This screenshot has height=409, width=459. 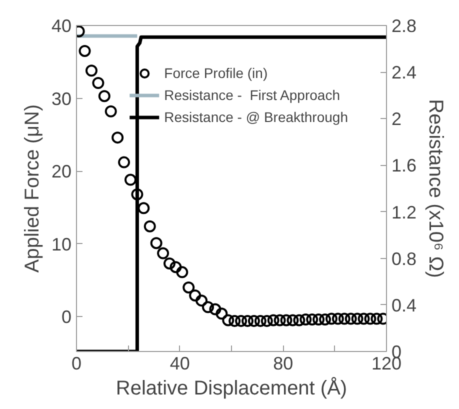 What do you see at coordinates (404, 26) in the screenshot?
I see `y2-tick-label: 2.8` at bounding box center [404, 26].